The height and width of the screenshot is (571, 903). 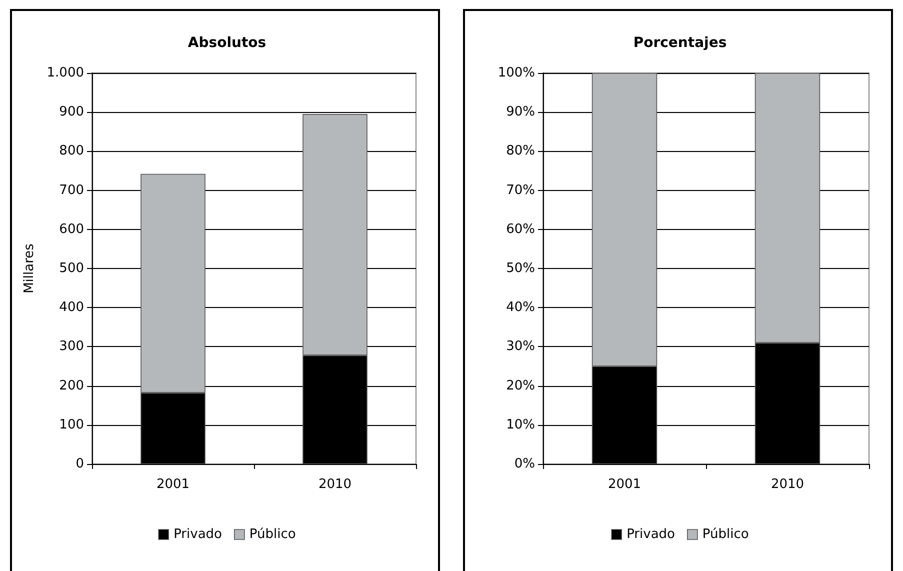 I want to click on y-tick-label: 300, so click(x=71, y=346).